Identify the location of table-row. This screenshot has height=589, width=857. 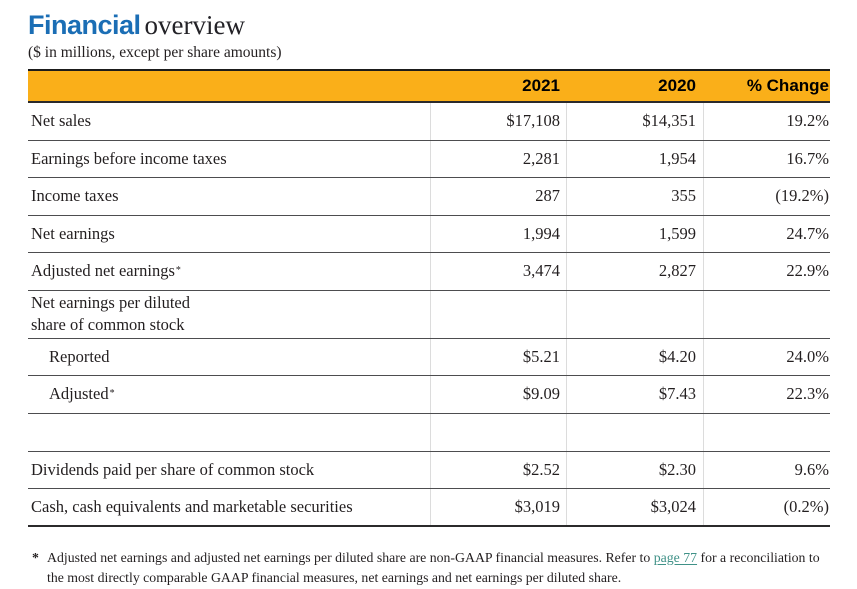
(429, 432).